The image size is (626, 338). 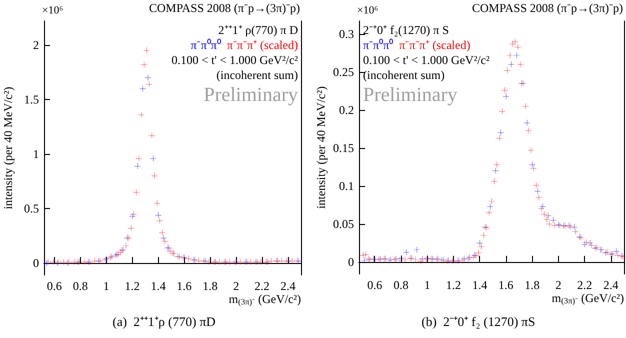 I want to click on y-tick-label: 0.2, so click(x=346, y=109).